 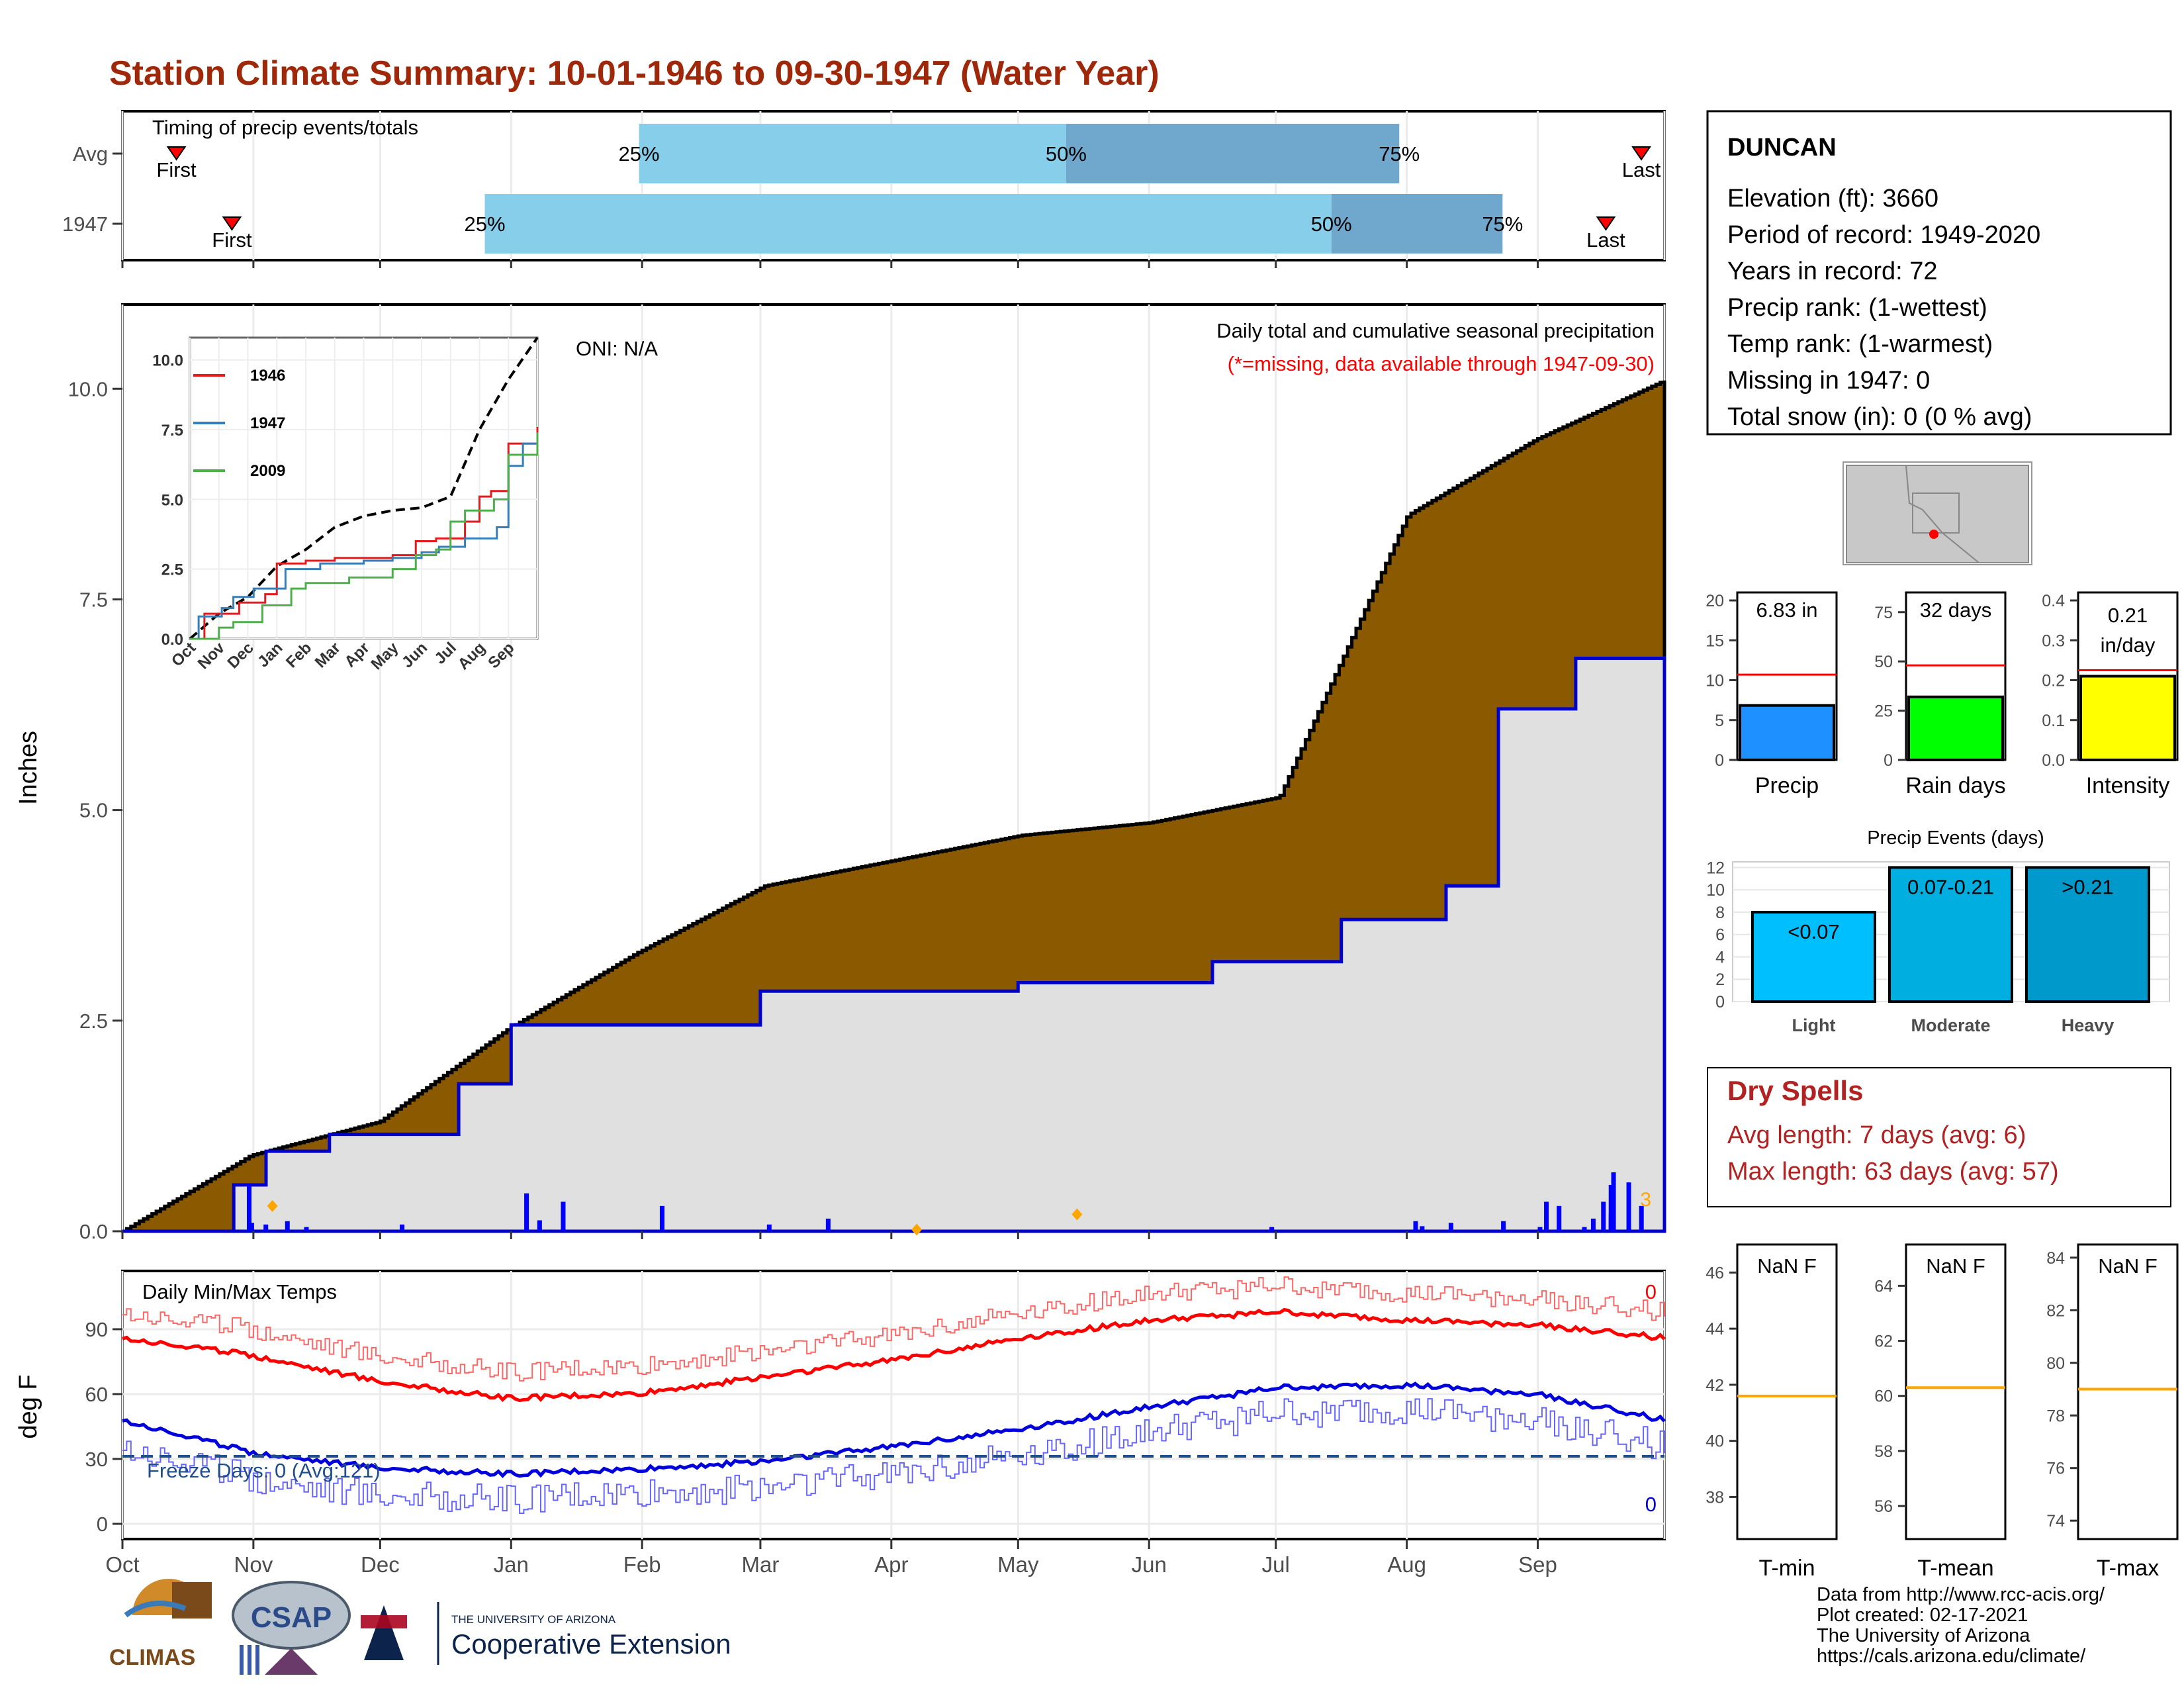 What do you see at coordinates (2088, 1025) in the screenshot?
I see `precip-event-category: Heavy` at bounding box center [2088, 1025].